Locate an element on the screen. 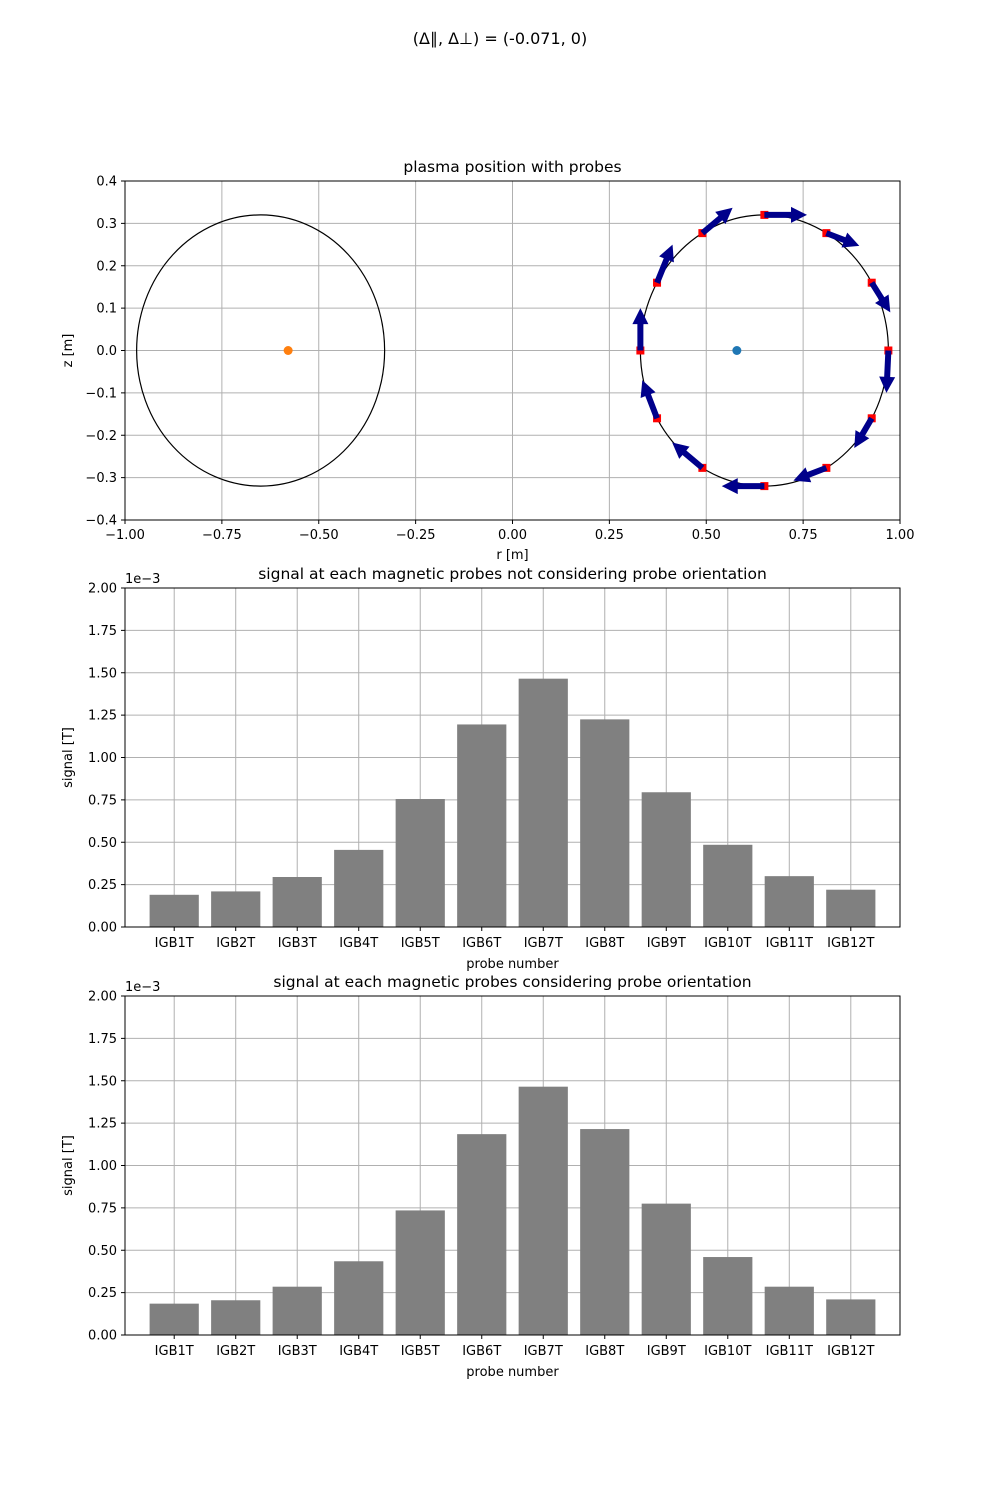 This screenshot has height=1500, width=1000. x-tick-label: −0.25 is located at coordinates (416, 535).